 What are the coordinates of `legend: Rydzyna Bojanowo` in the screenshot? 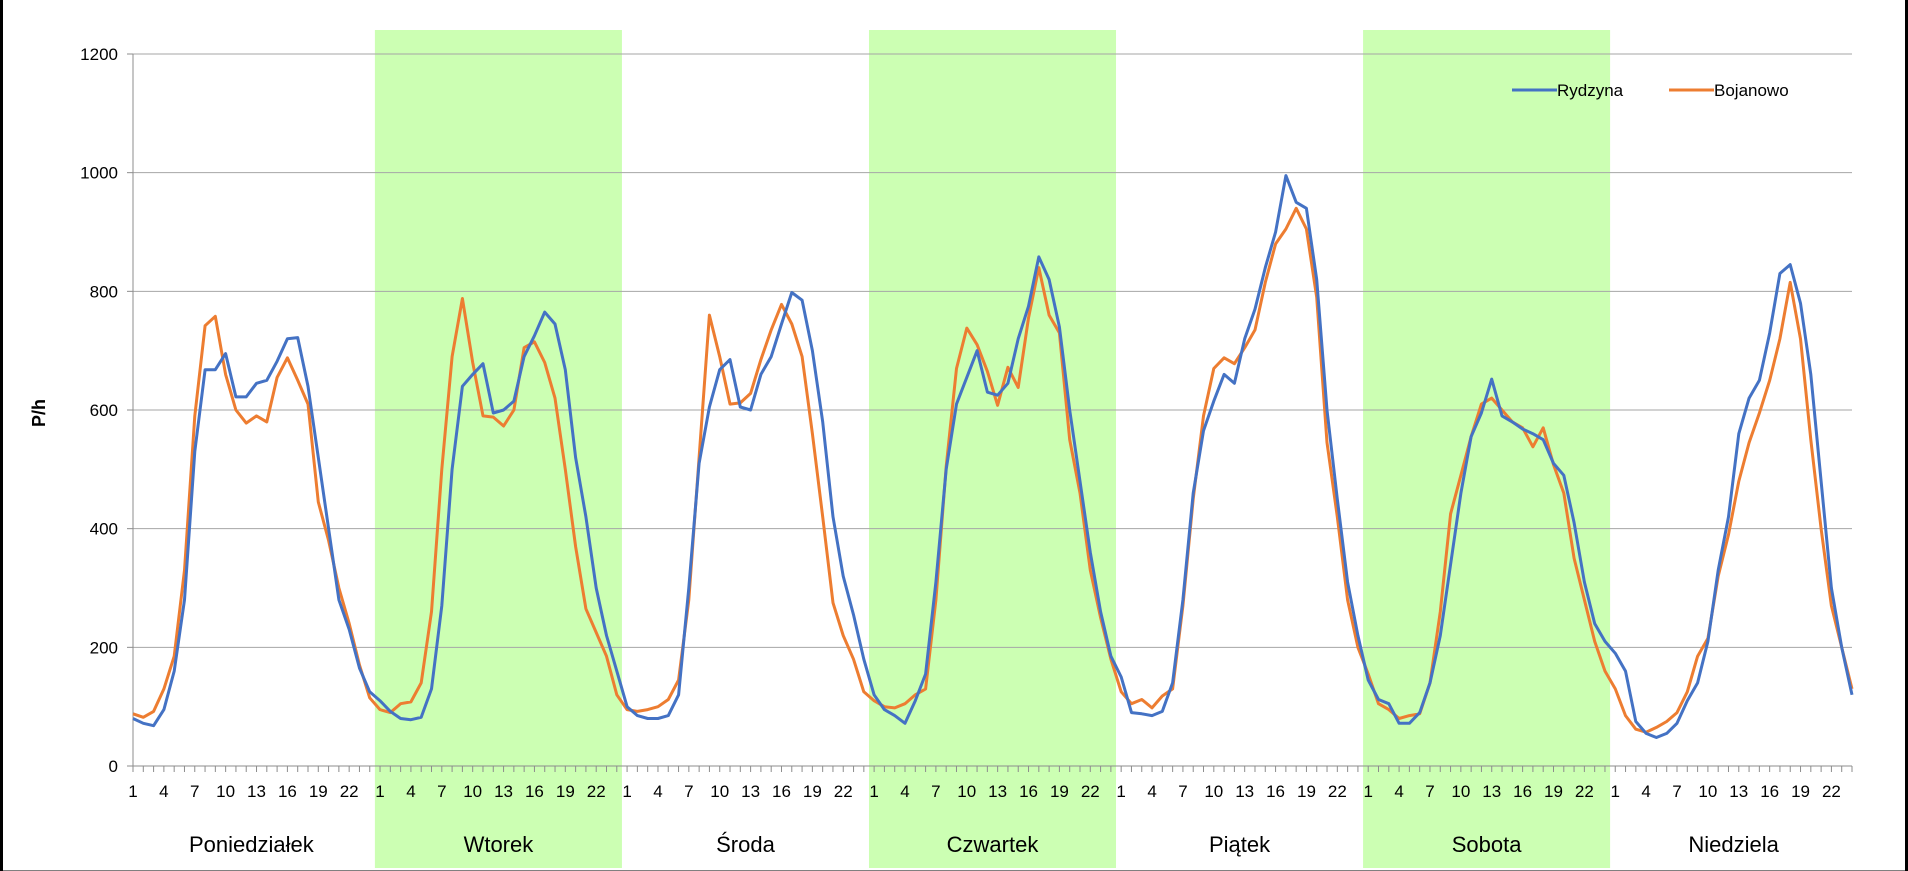 It's located at (1650, 90).